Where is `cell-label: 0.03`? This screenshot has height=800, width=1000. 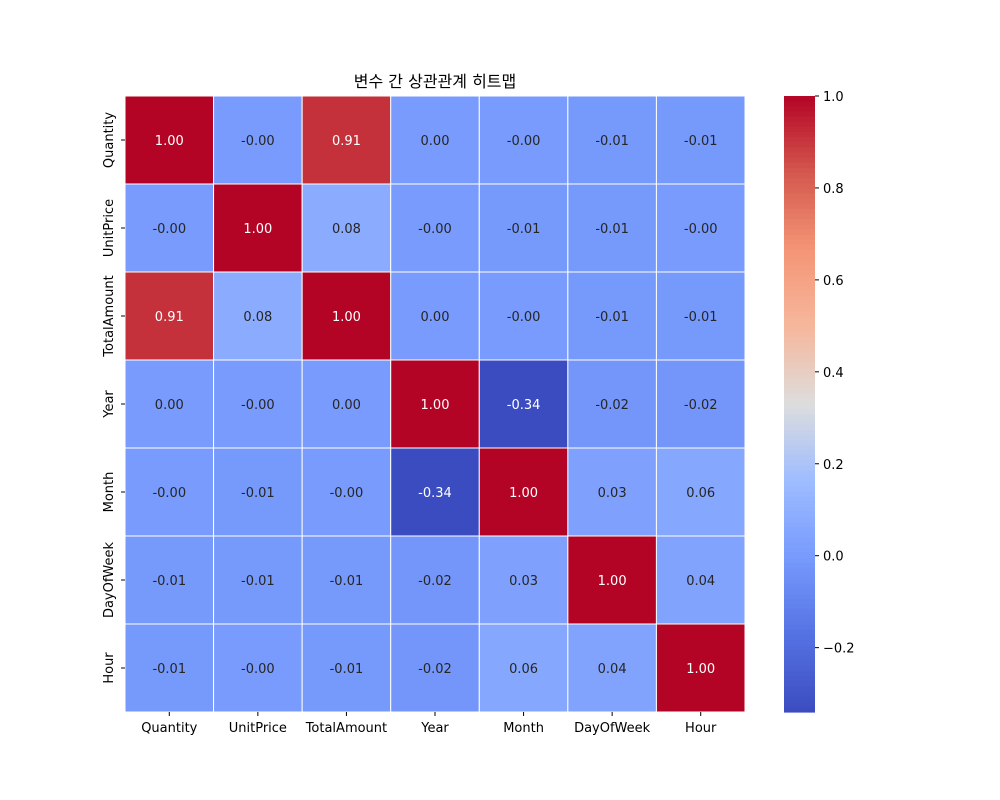
cell-label: 0.03 is located at coordinates (612, 493).